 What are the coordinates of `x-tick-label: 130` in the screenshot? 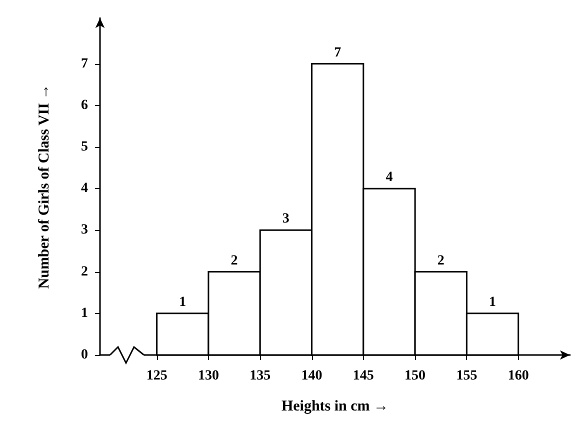 It's located at (208, 376).